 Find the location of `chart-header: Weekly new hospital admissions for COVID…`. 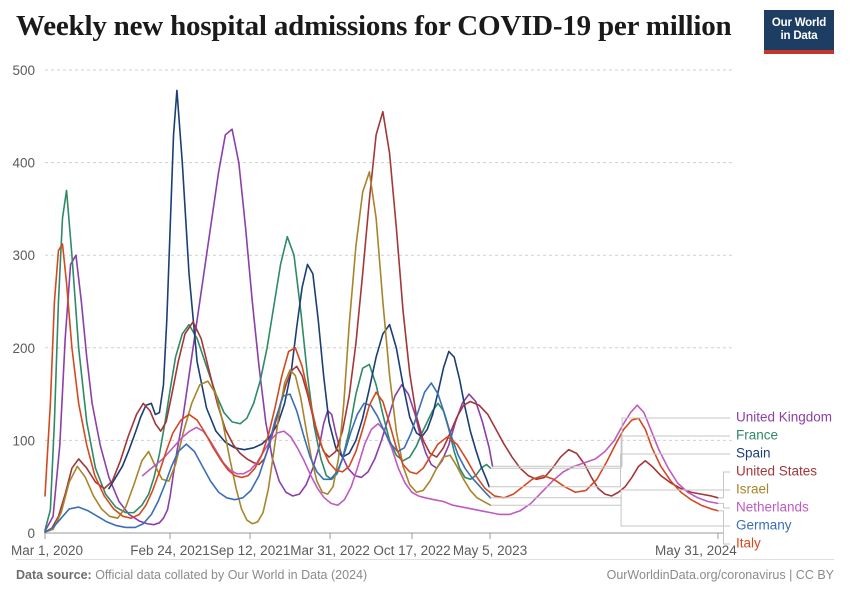

chart-header: Weekly new hospital admissions for COVID… is located at coordinates (425, 34).